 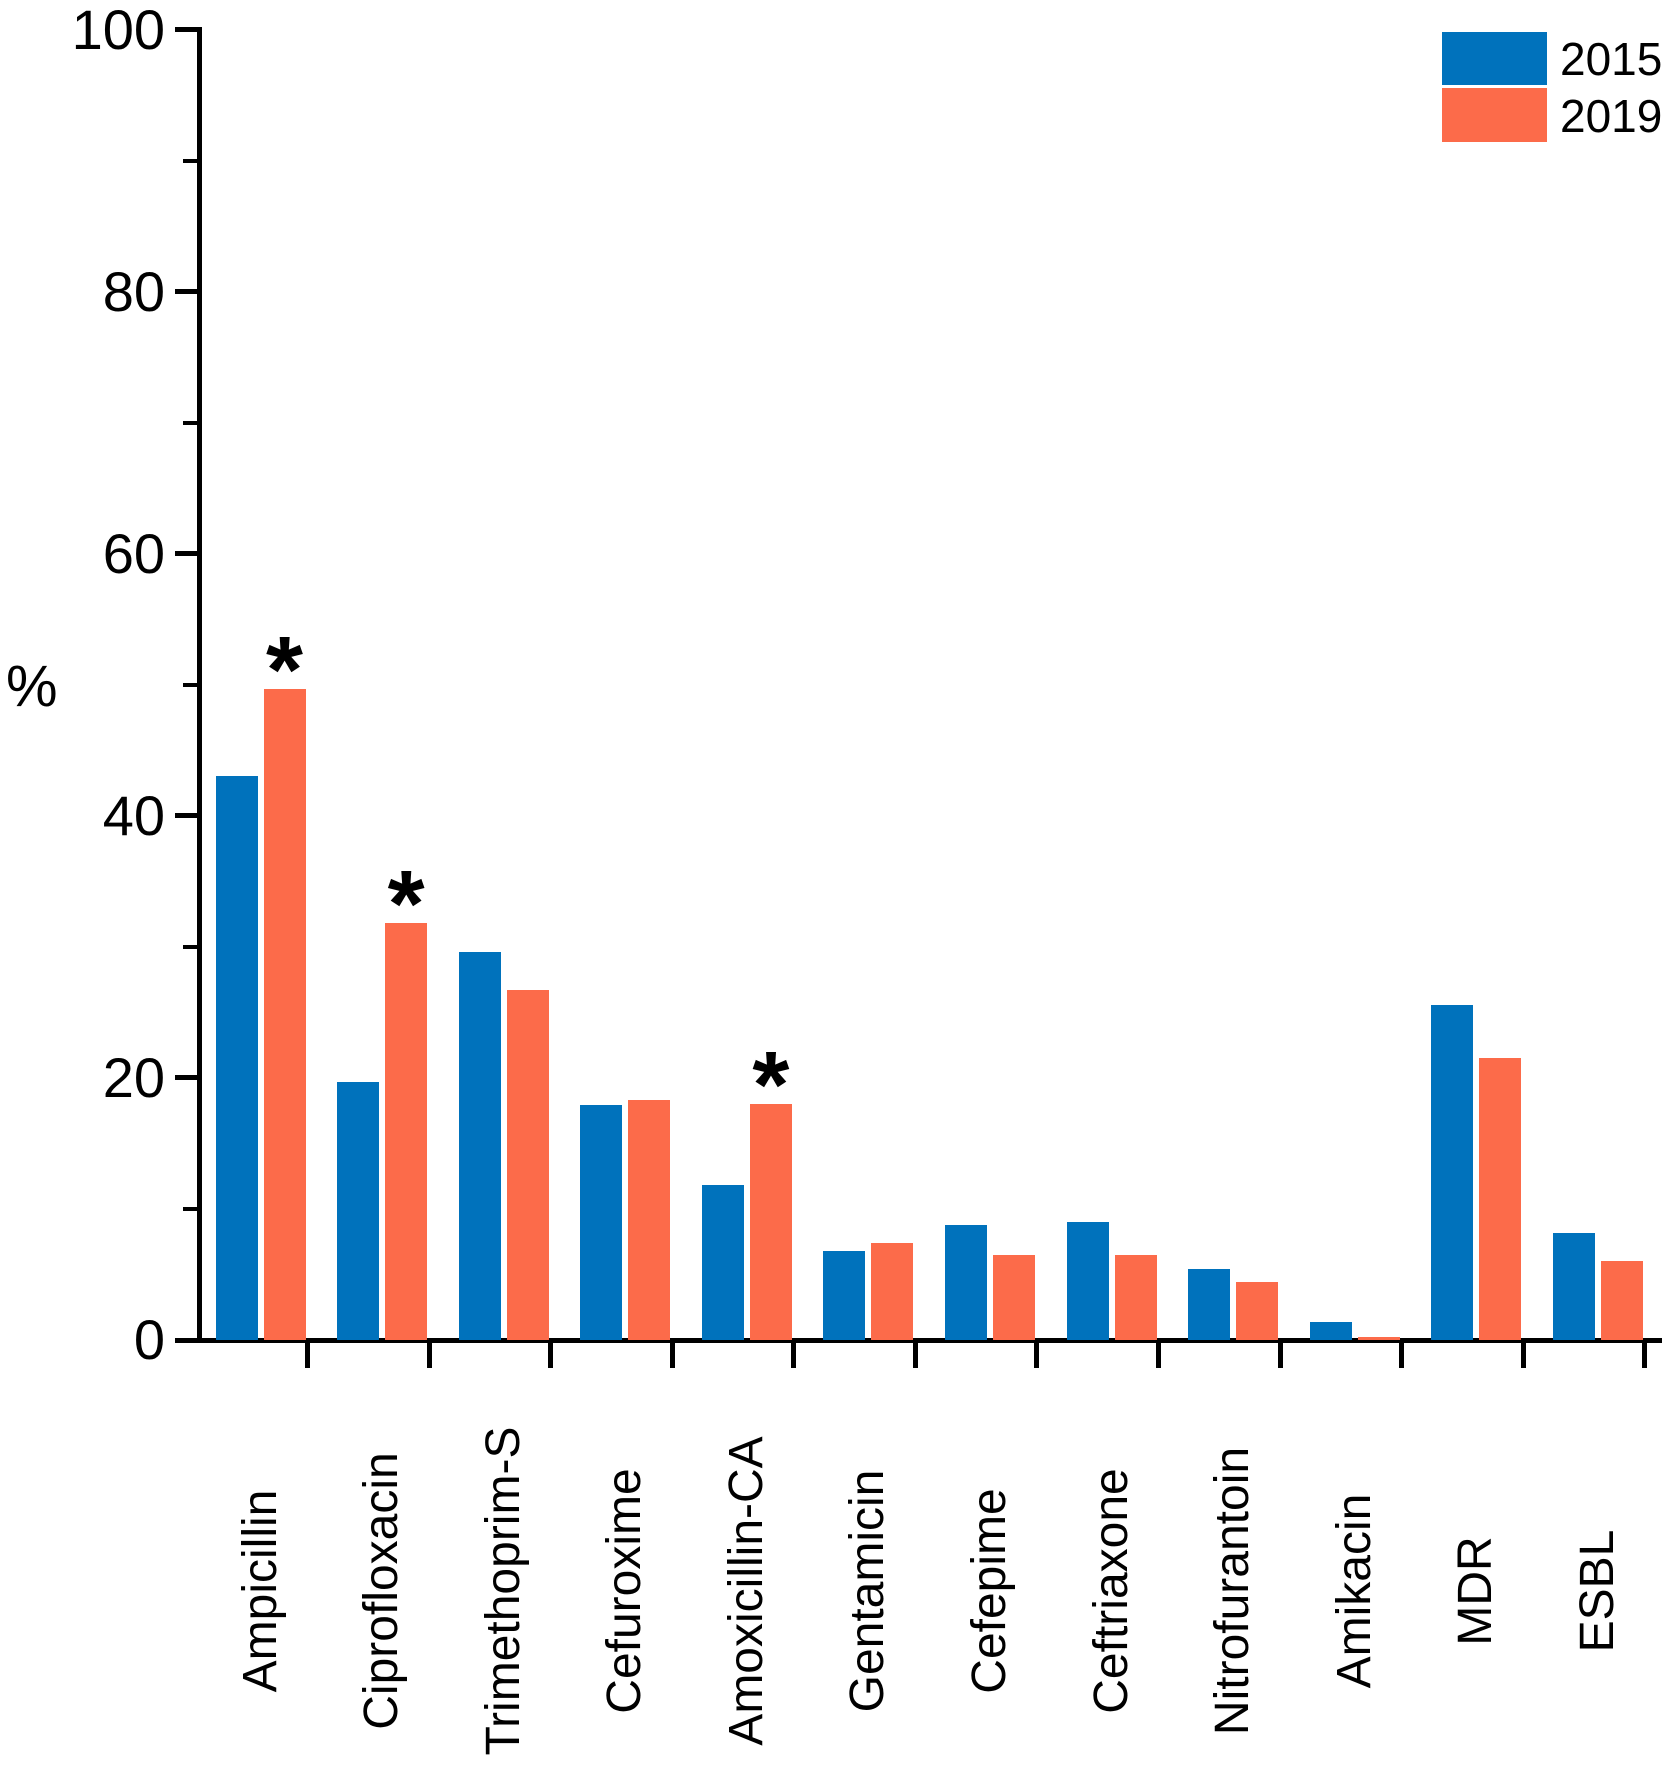 I want to click on bar-2015-cefuroxime, so click(x=601, y=1222).